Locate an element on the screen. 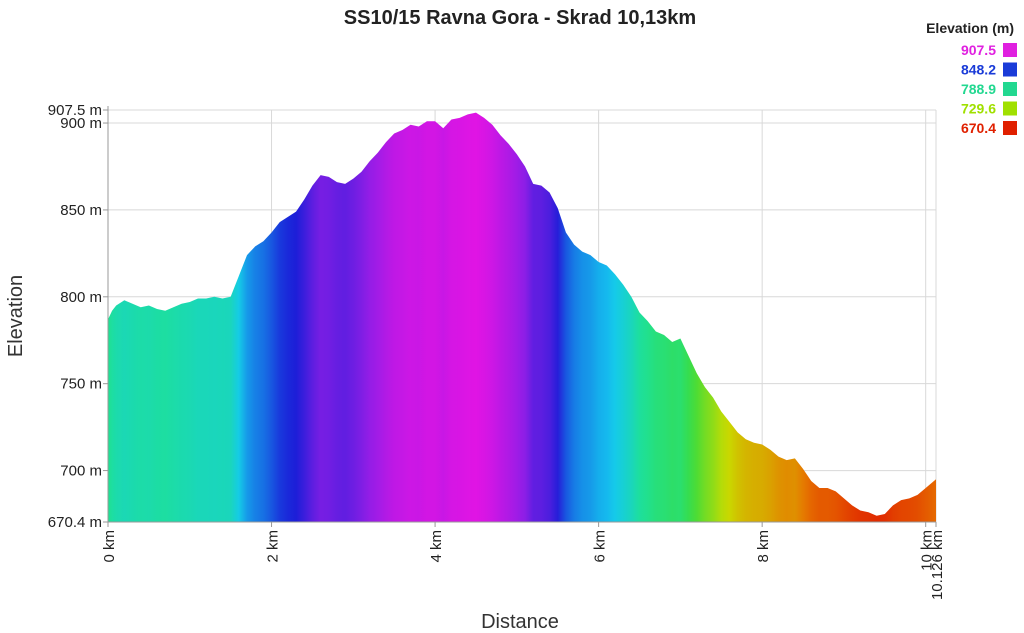 This screenshot has width=1024, height=633. x-tick-label-0: 0 km is located at coordinates (109, 546).